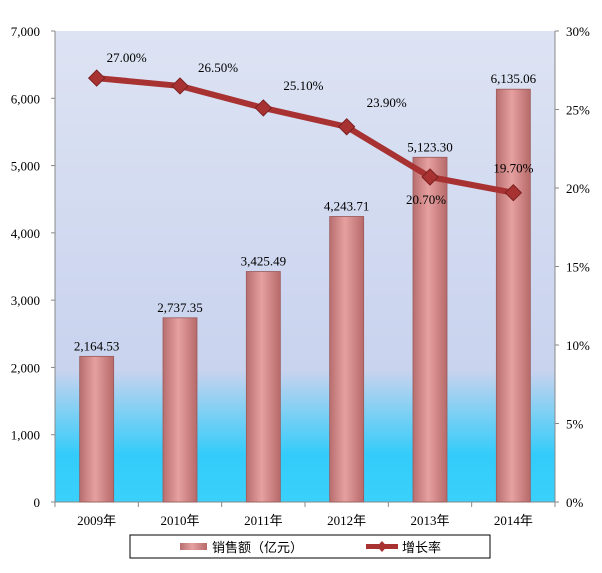 The width and height of the screenshot is (602, 573). Describe the element at coordinates (37, 502) in the screenshot. I see `left-tick-label: 0` at that location.